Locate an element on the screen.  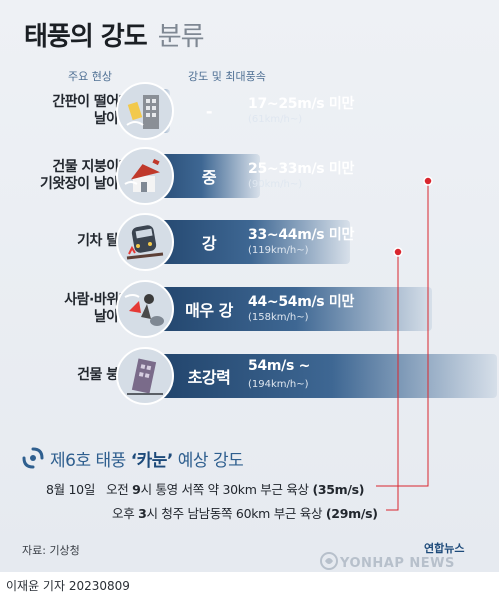
event-speed: (35m/s) is located at coordinates (338, 489).